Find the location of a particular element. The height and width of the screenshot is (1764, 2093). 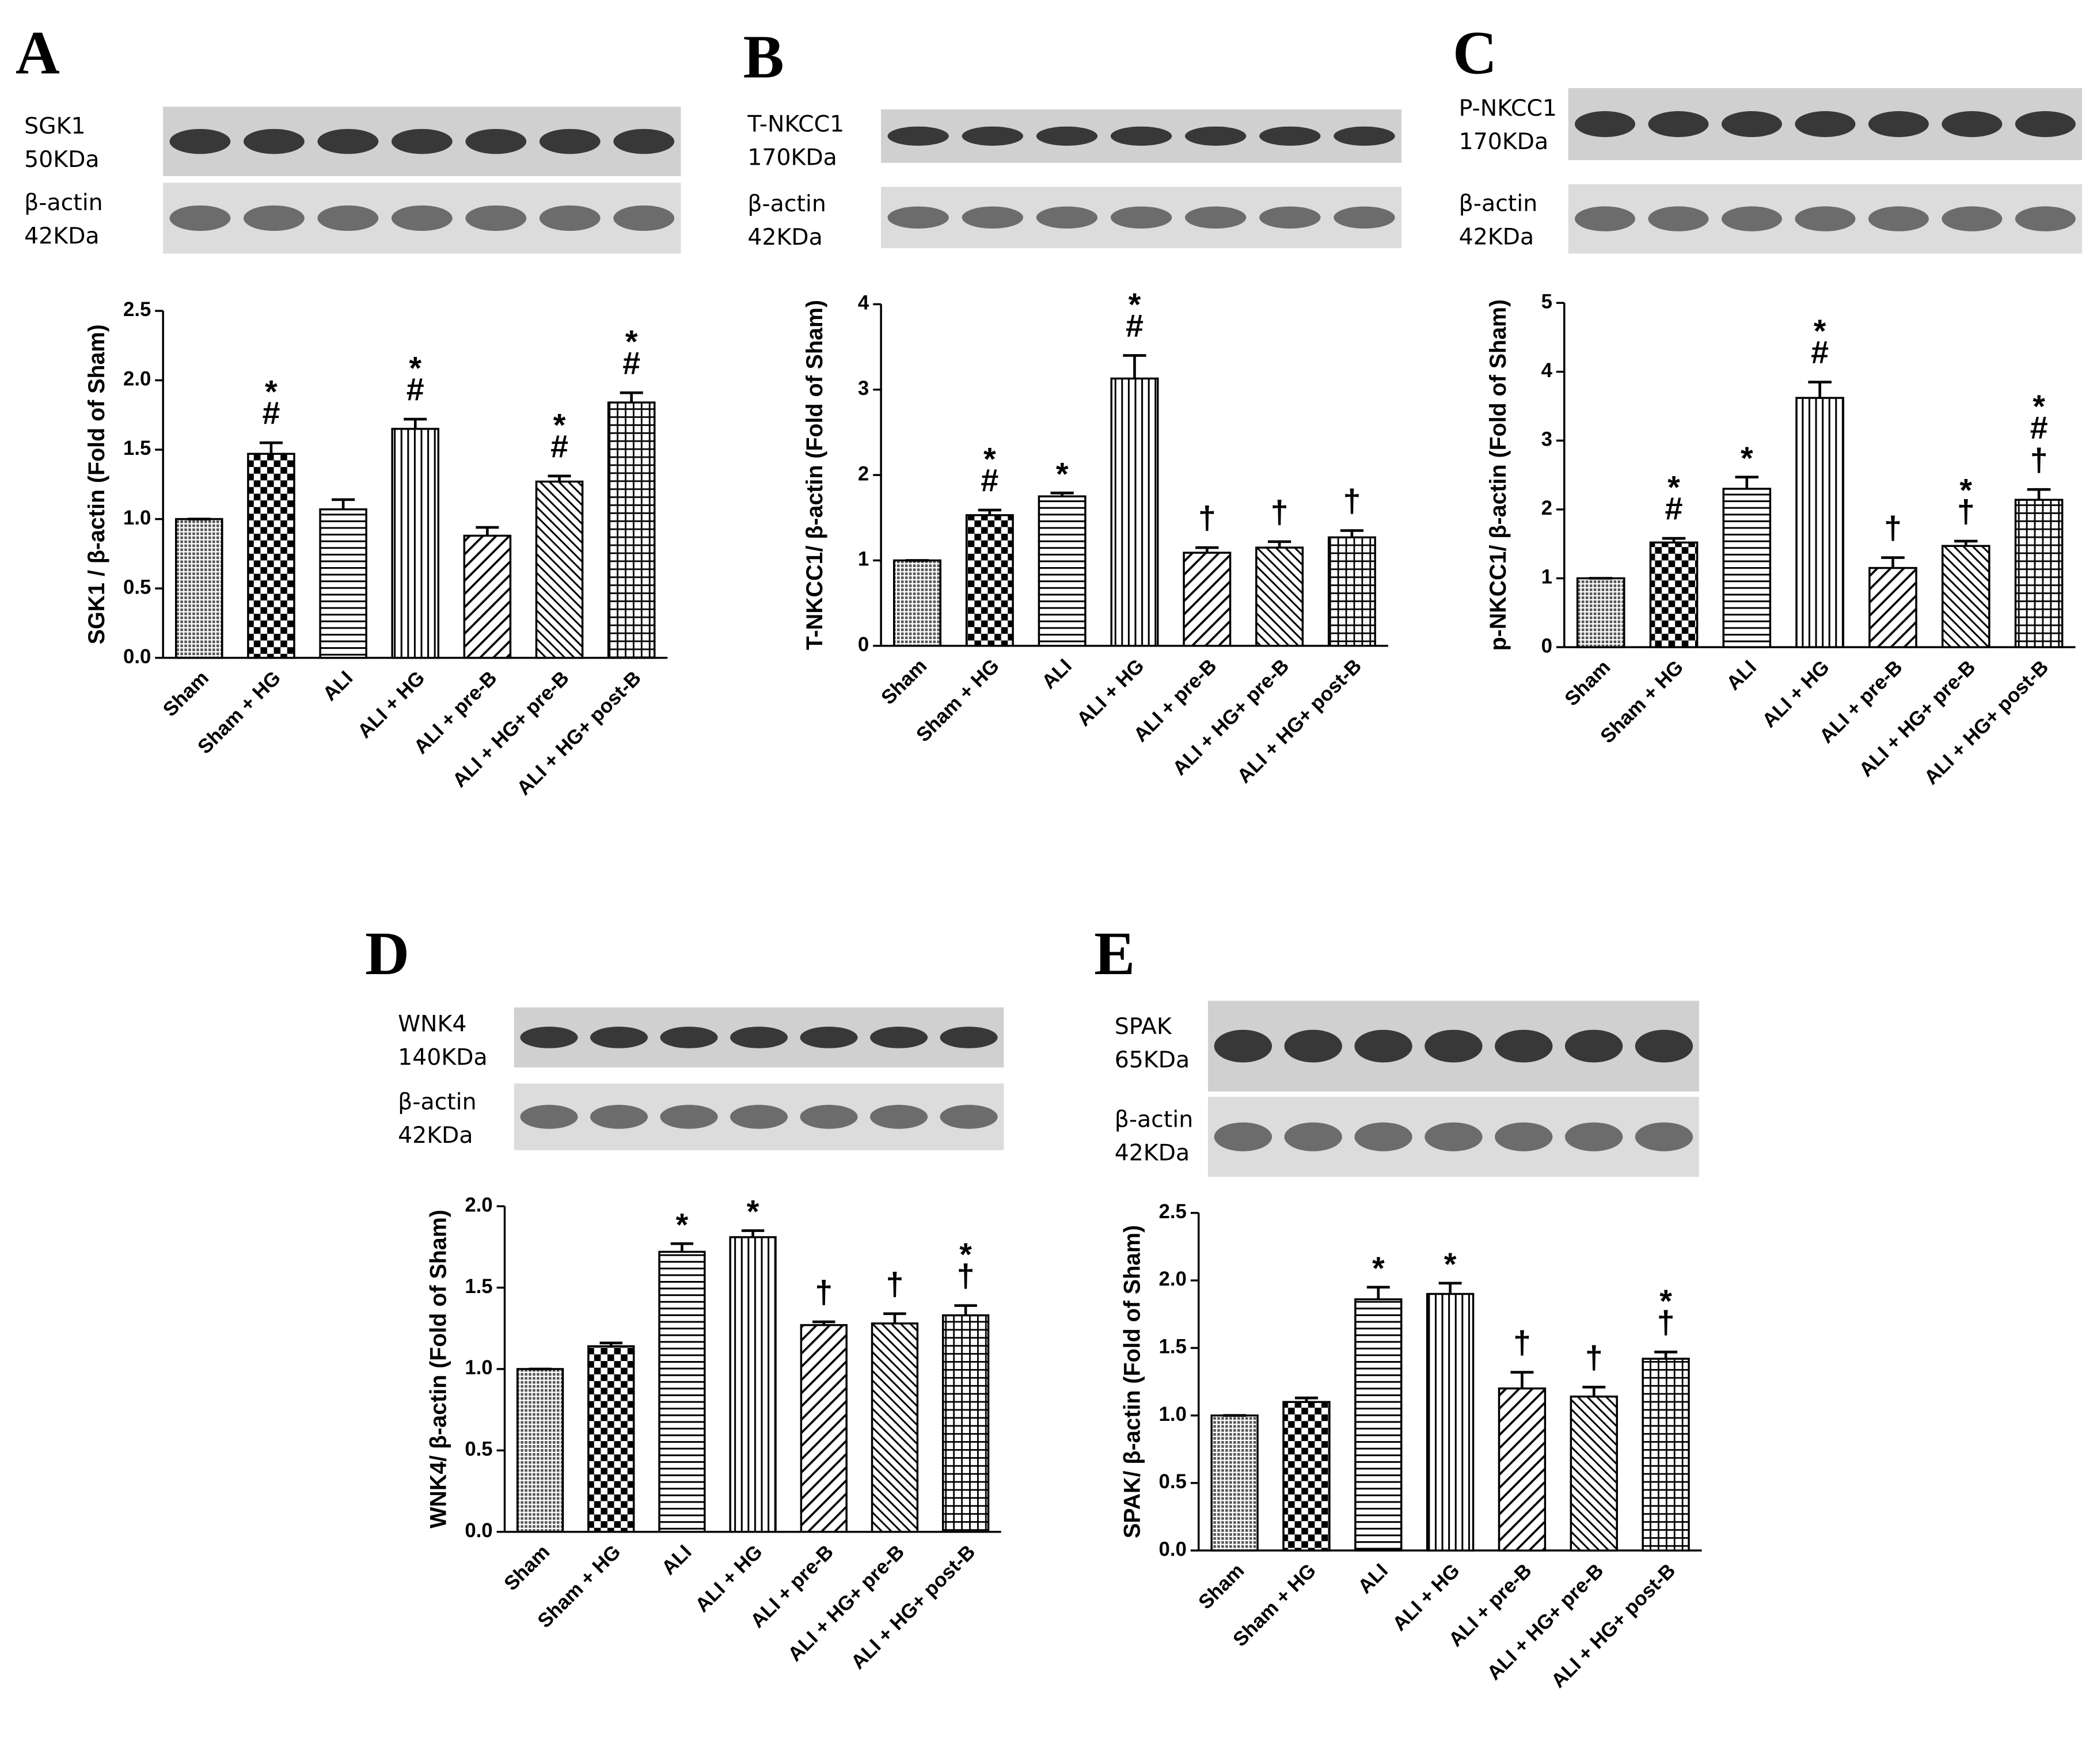

blot-size: 50KDa is located at coordinates (61, 159).